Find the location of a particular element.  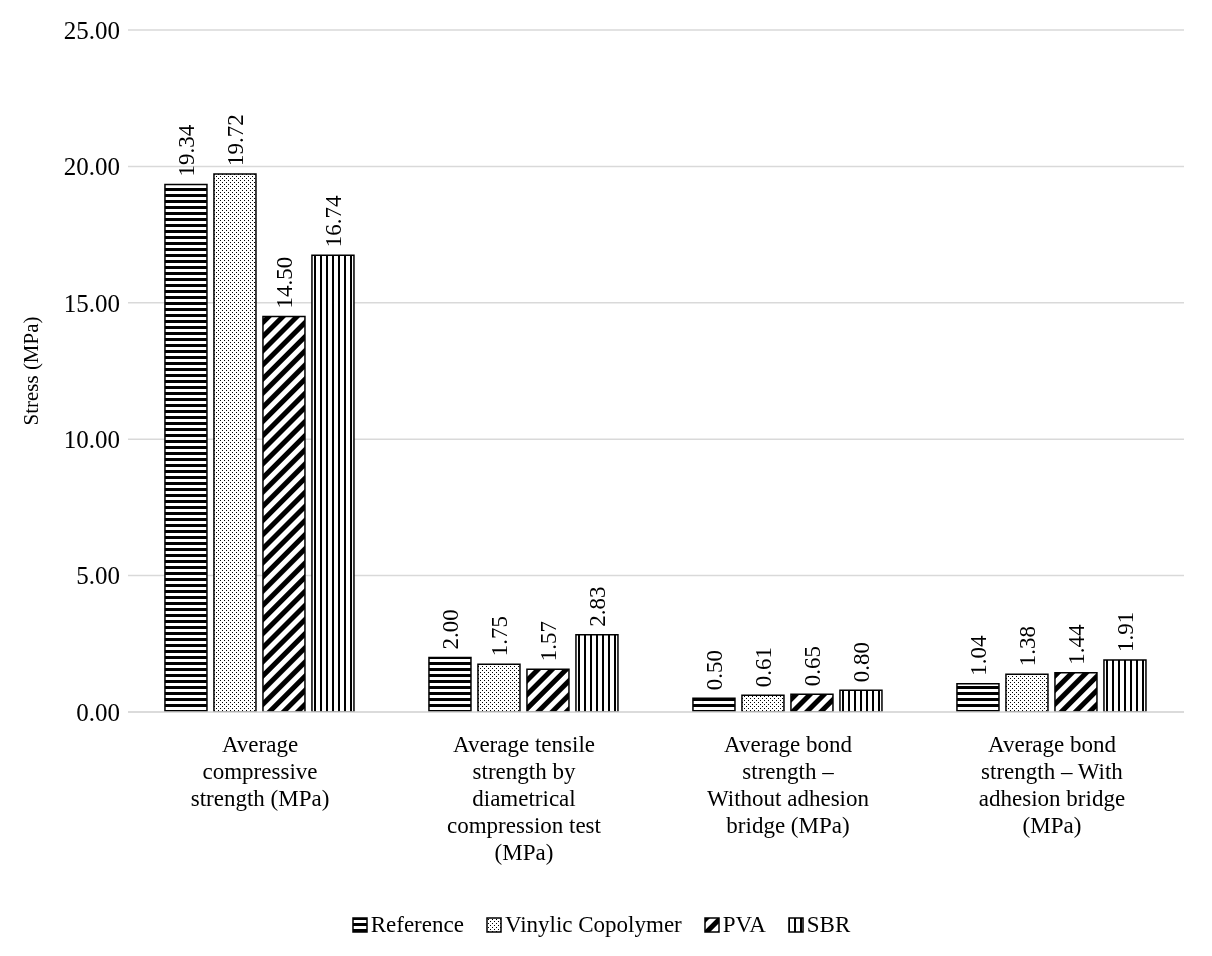

data-label: 19.34 is located at coordinates (186, 150).